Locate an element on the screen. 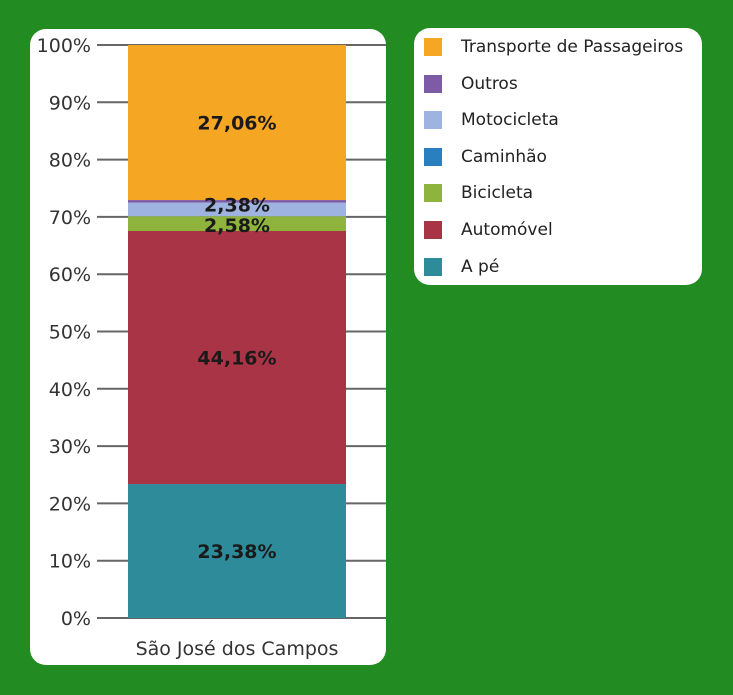 The height and width of the screenshot is (695, 733). bar-segment-bicicleta is located at coordinates (237, 223).